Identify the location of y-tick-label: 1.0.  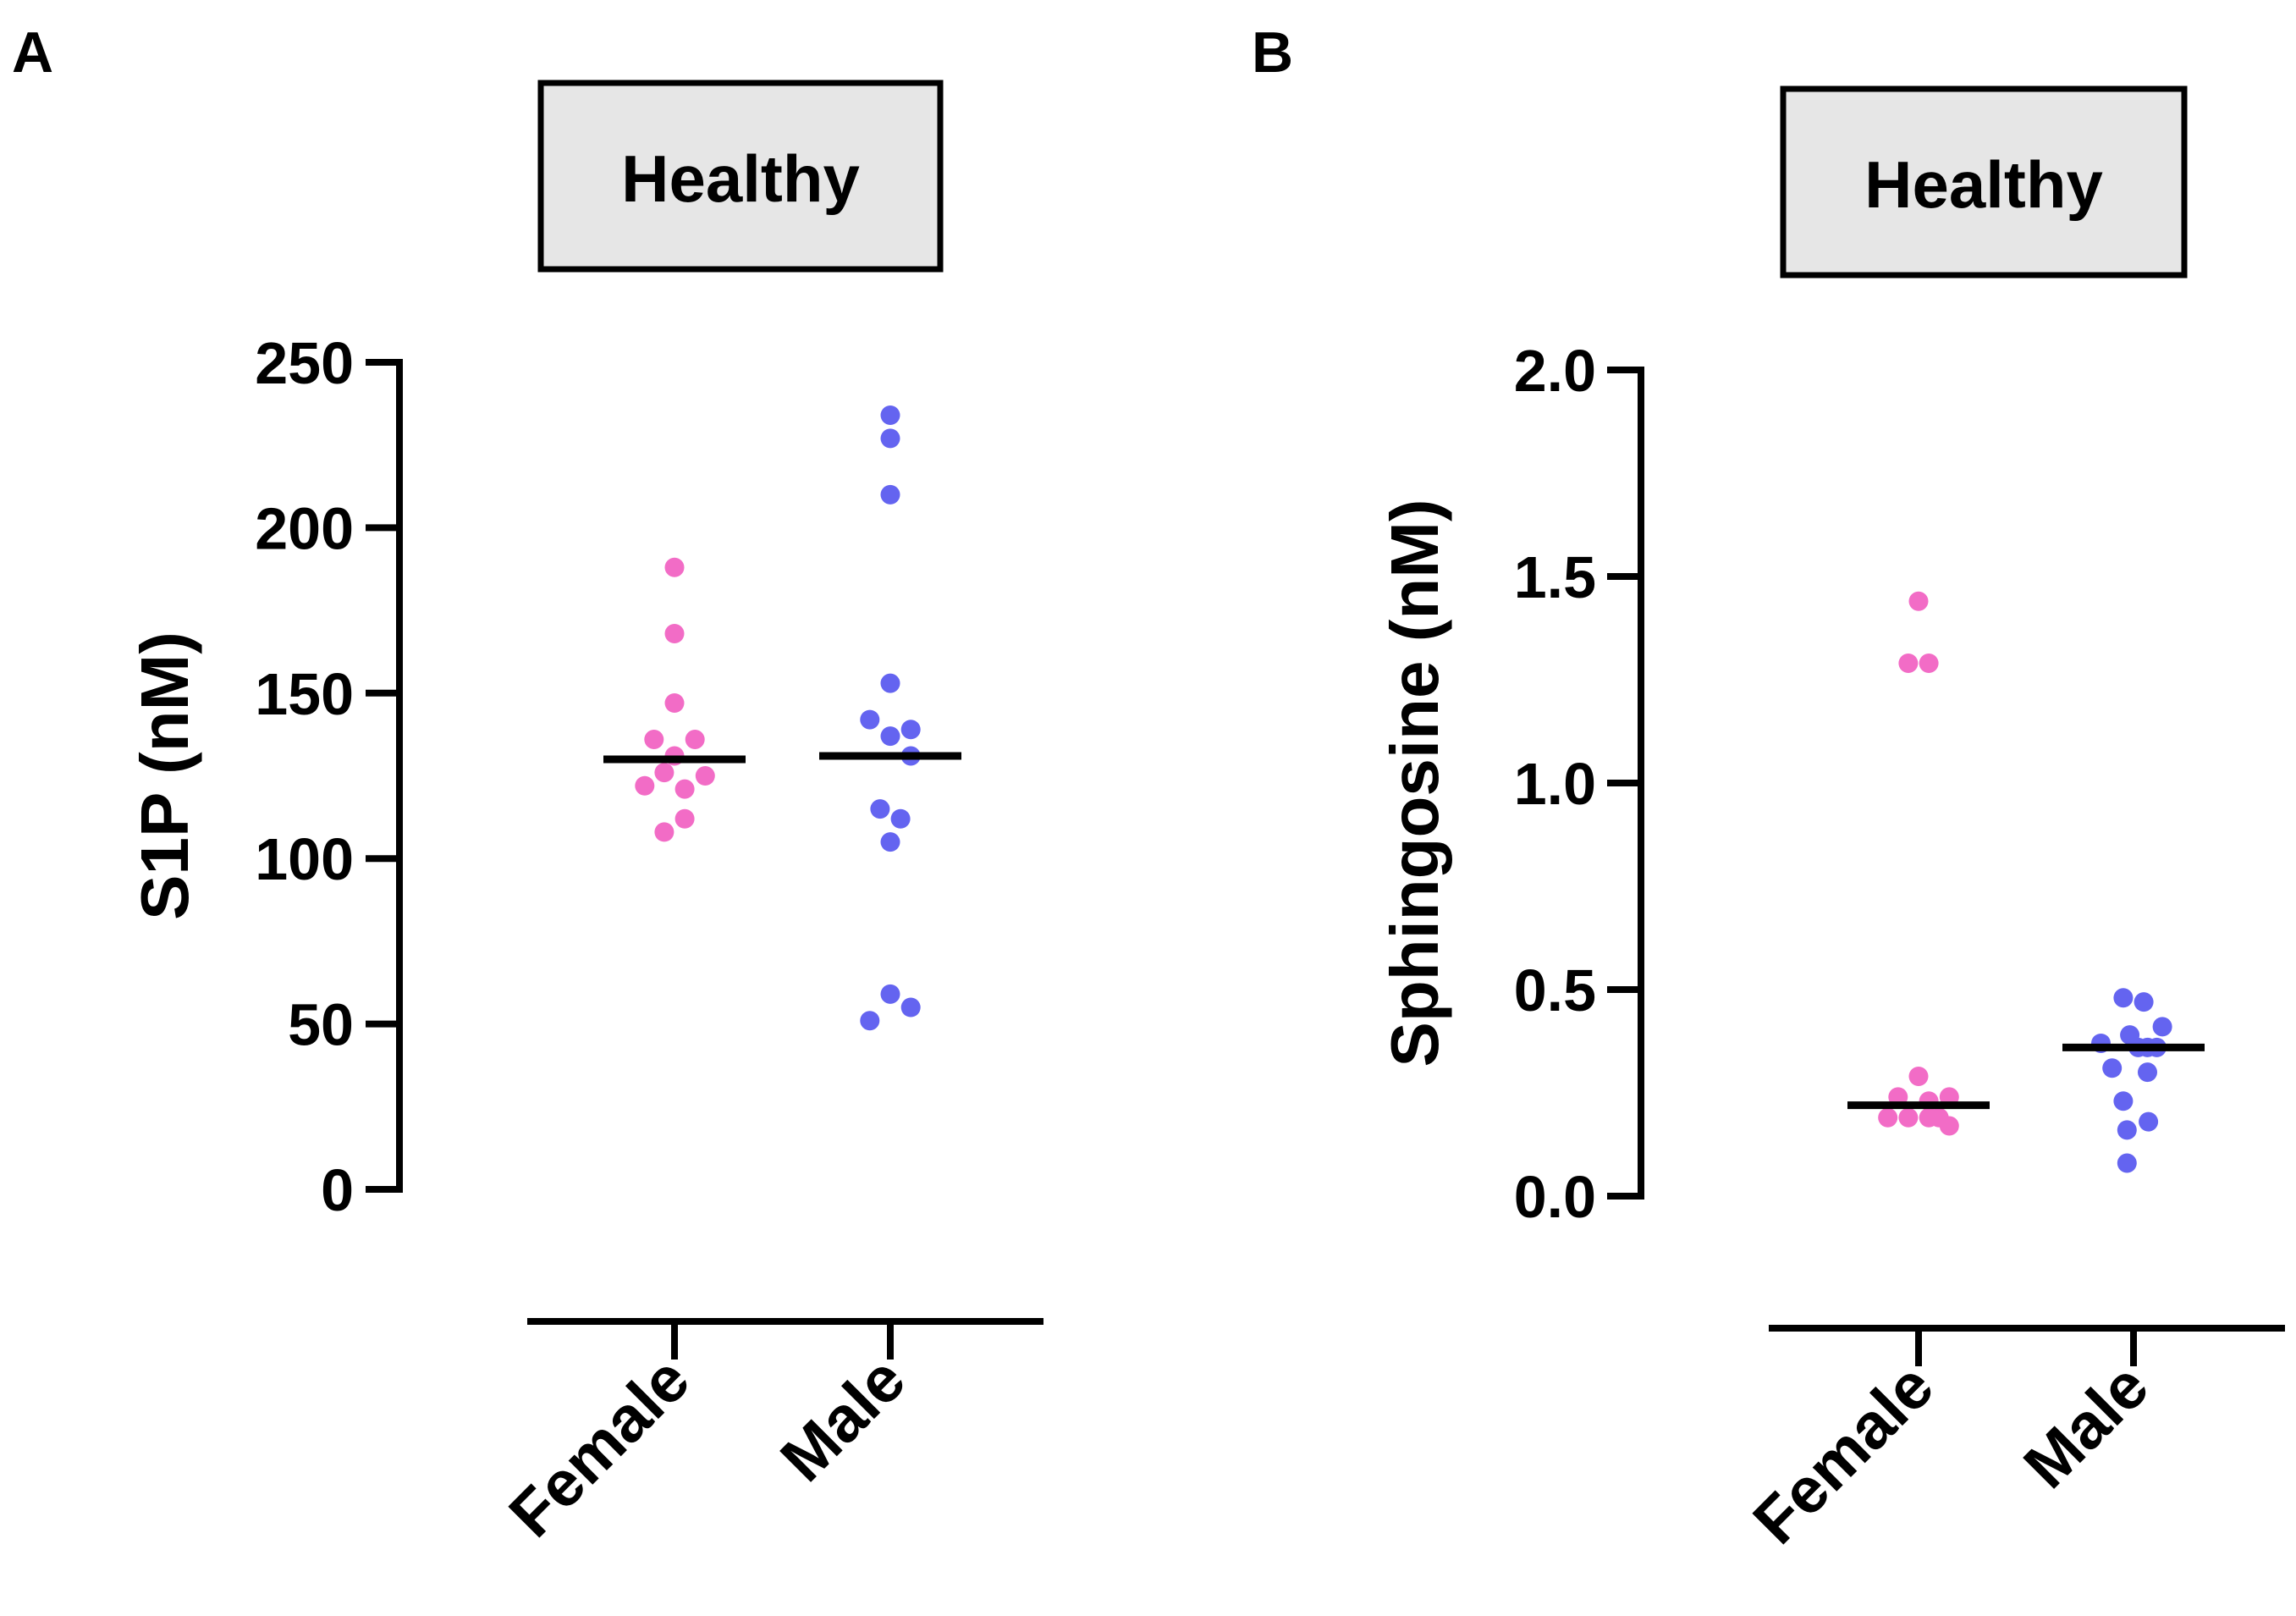
(1555, 784).